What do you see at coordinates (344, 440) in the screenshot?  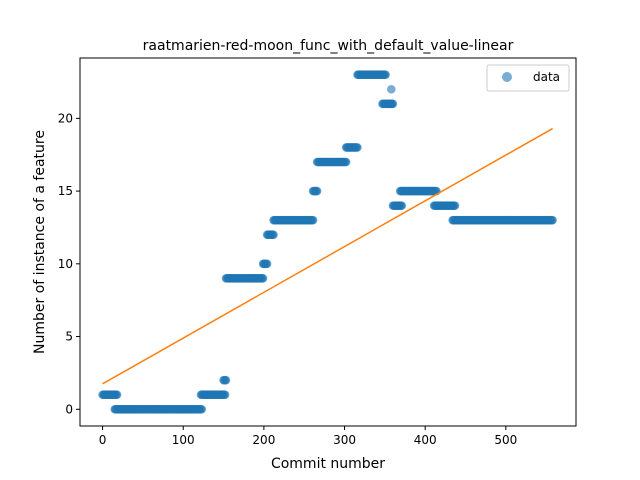 I see `x-tick-label: 300` at bounding box center [344, 440].